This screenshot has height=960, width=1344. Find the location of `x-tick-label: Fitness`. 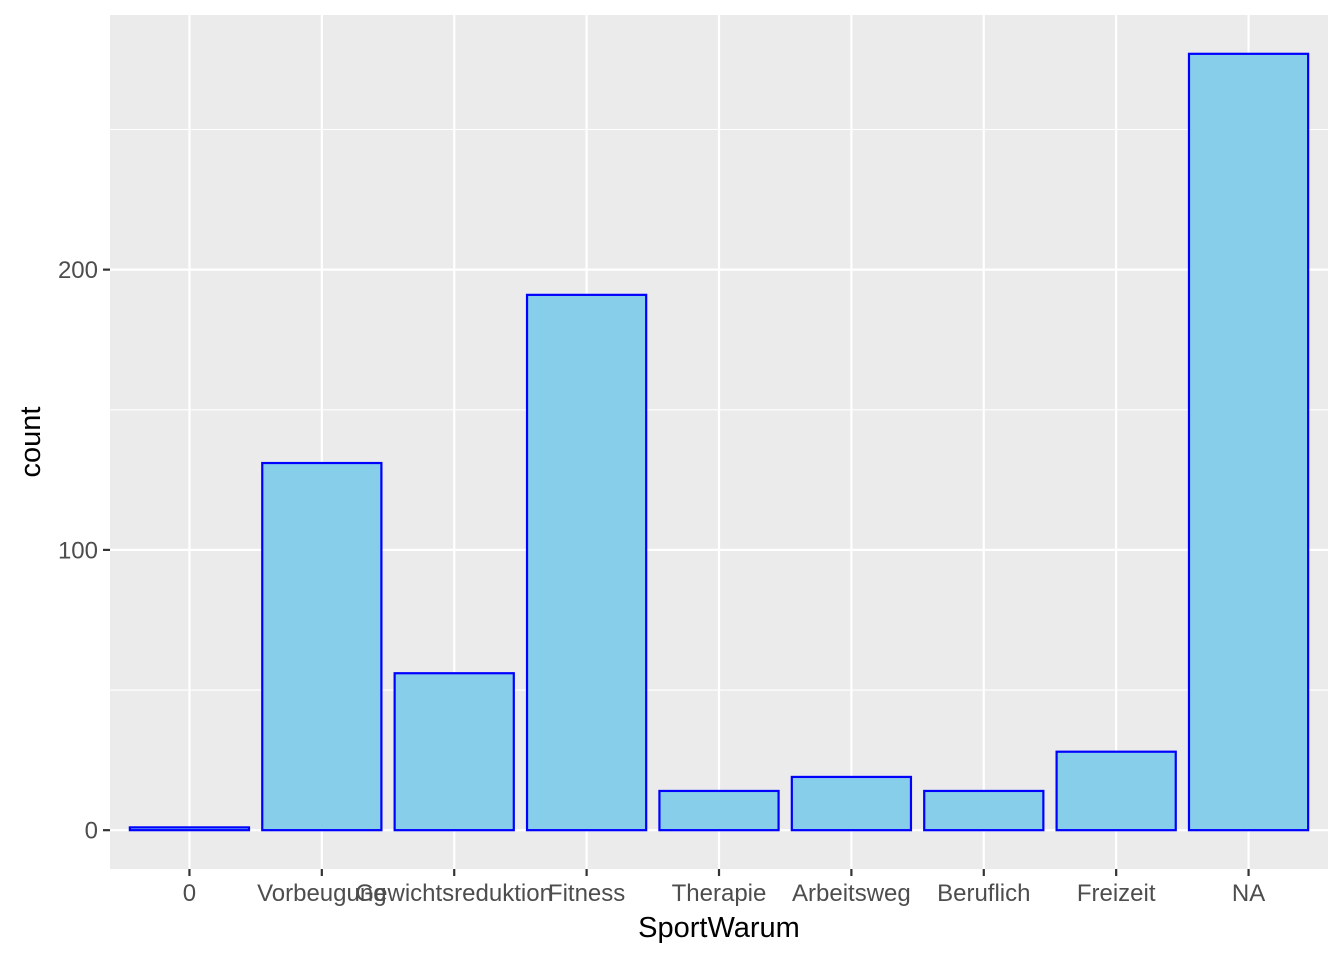

x-tick-label: Fitness is located at coordinates (586, 893).